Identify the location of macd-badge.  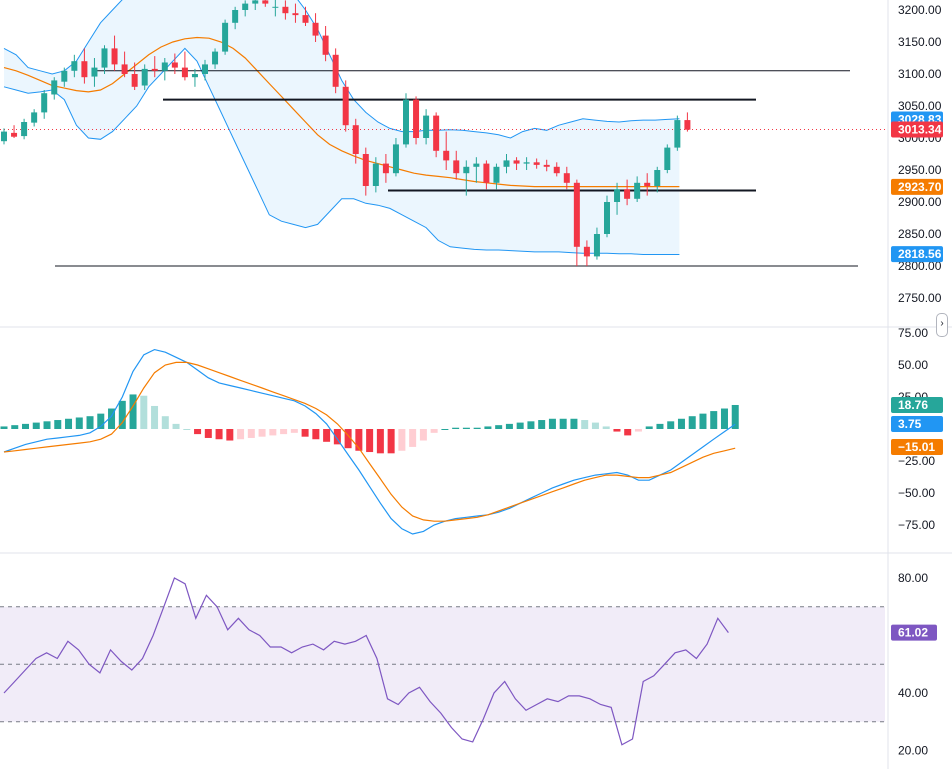
(917, 447).